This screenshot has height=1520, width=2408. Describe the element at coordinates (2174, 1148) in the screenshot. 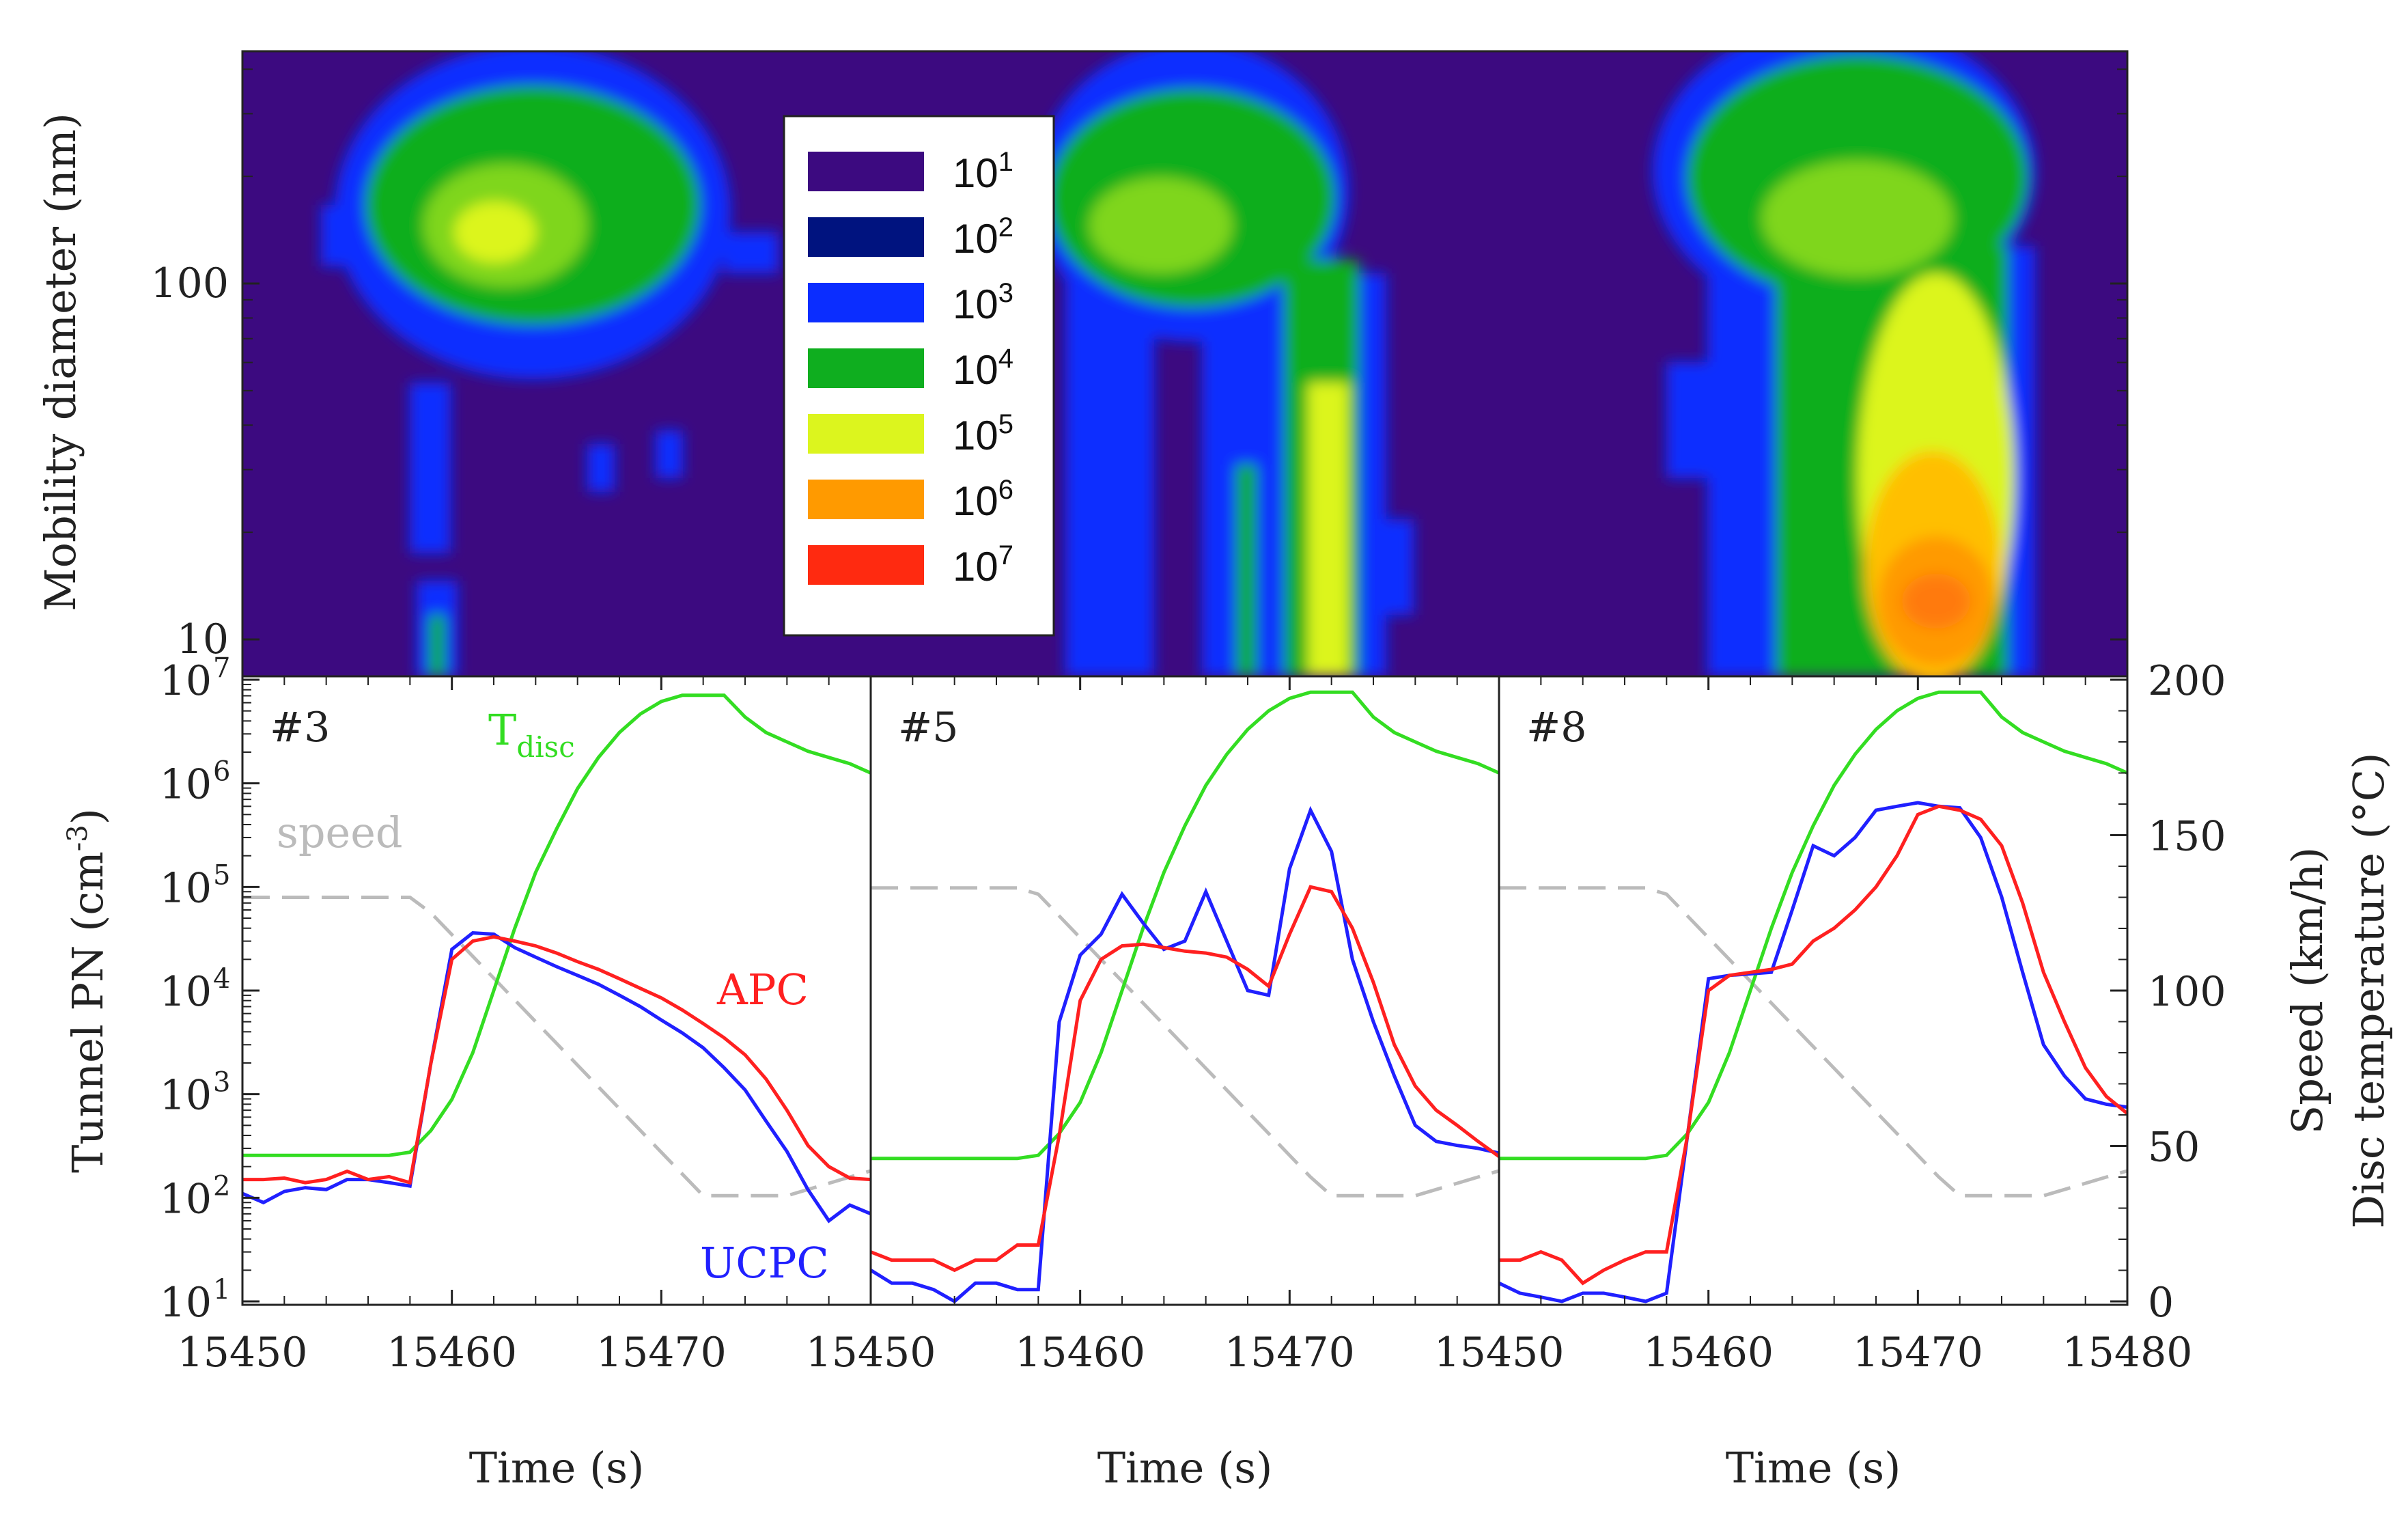

I see `right-y-tick-label: 50` at that location.